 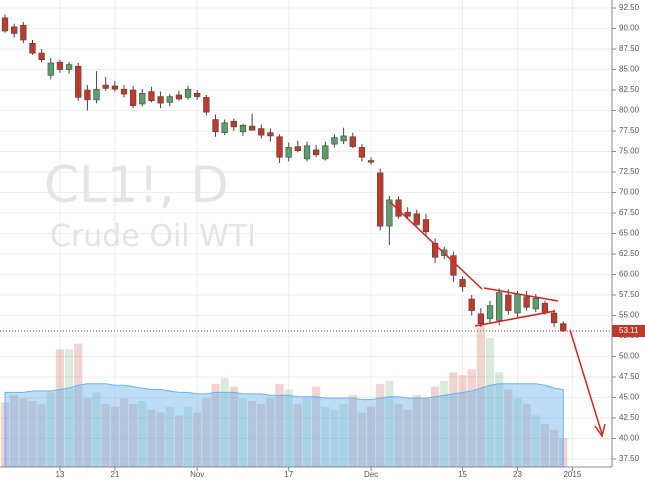 I want to click on y-tick-label: 67.50, so click(x=629, y=212).